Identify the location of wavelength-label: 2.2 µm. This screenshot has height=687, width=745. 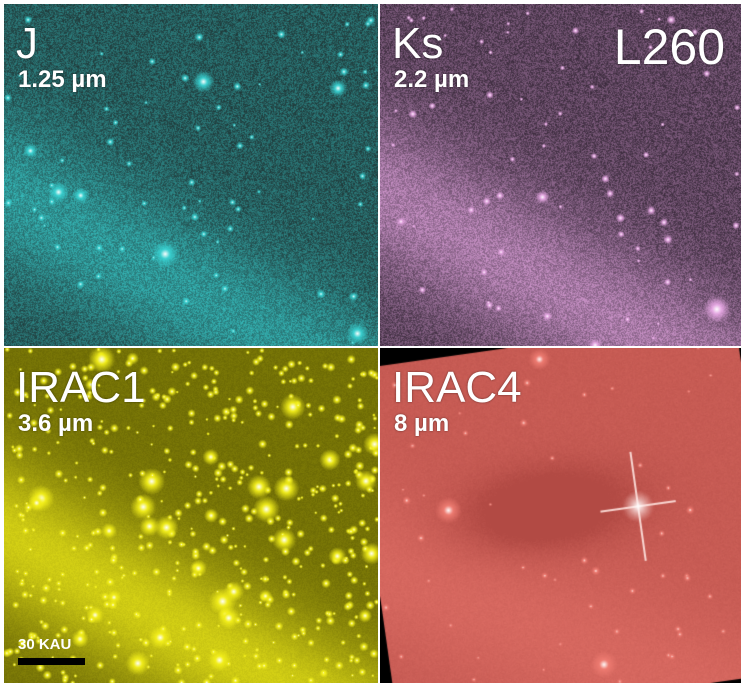
(432, 79).